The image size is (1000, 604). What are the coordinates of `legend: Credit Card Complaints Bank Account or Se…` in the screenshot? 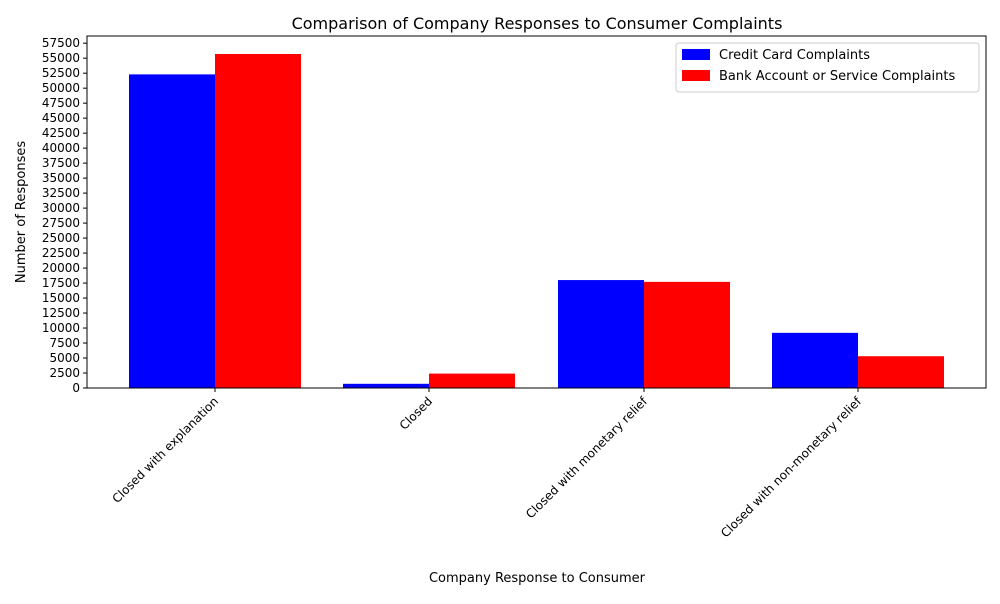 It's located at (827, 67).